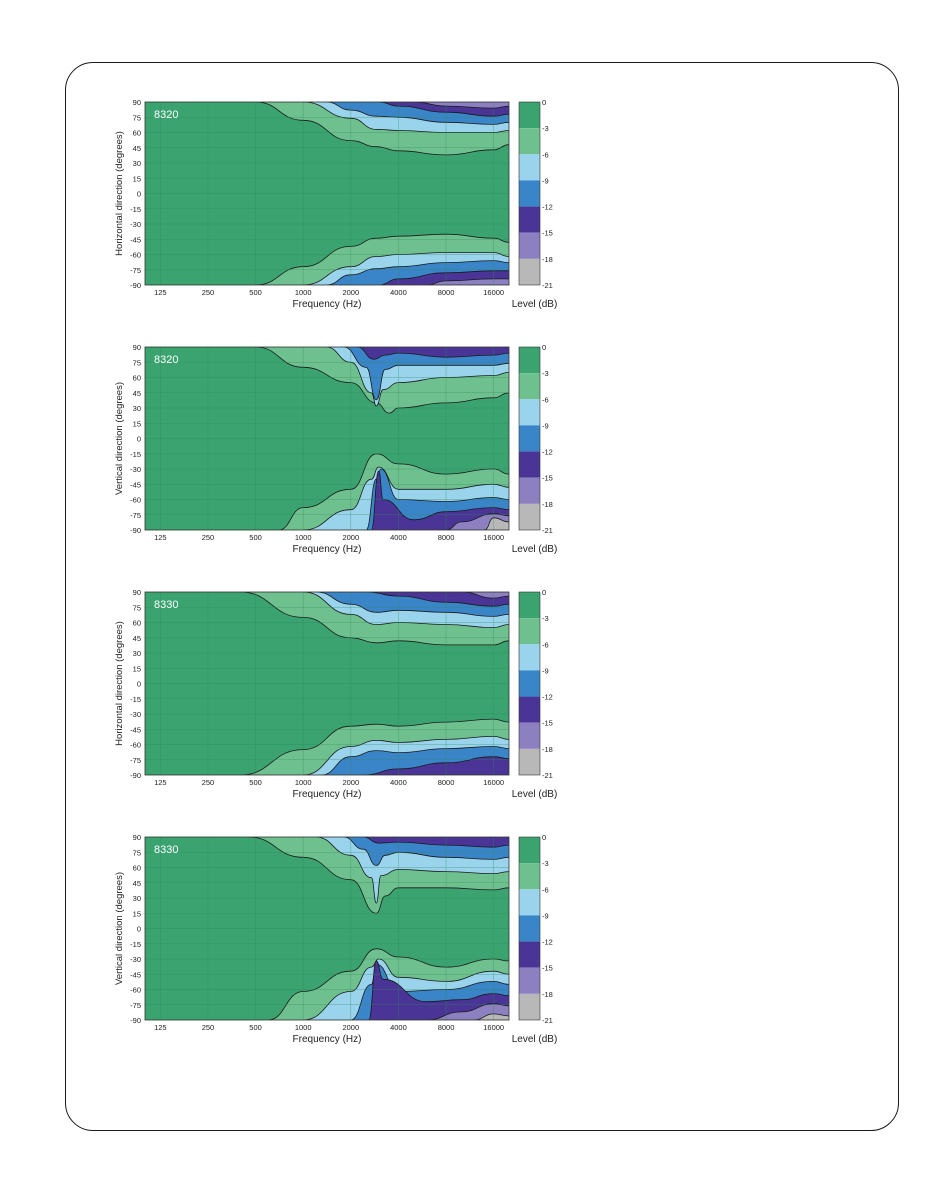 The height and width of the screenshot is (1199, 950). Describe the element at coordinates (119, 683) in the screenshot. I see `y-axis-label: Horizontal direction (degrees)` at that location.